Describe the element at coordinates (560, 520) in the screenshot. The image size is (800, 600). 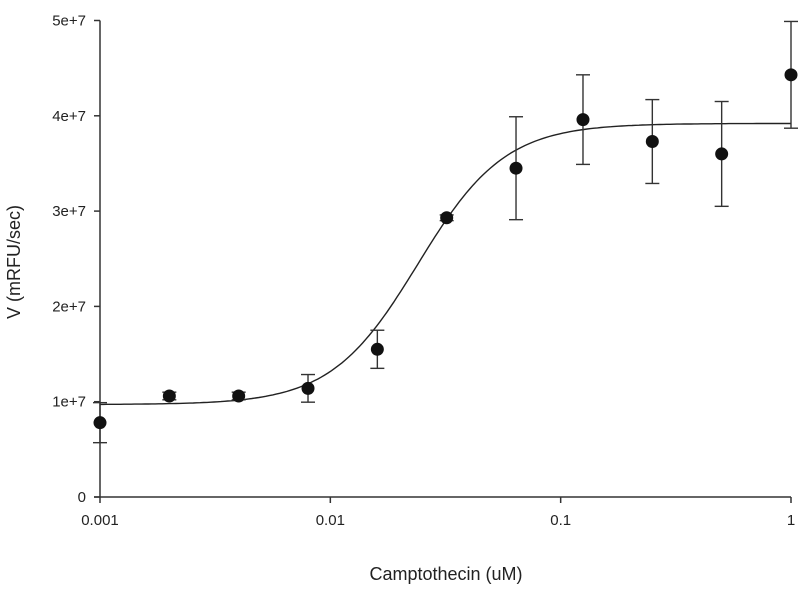
I see `x-tick-label: 0.1` at that location.